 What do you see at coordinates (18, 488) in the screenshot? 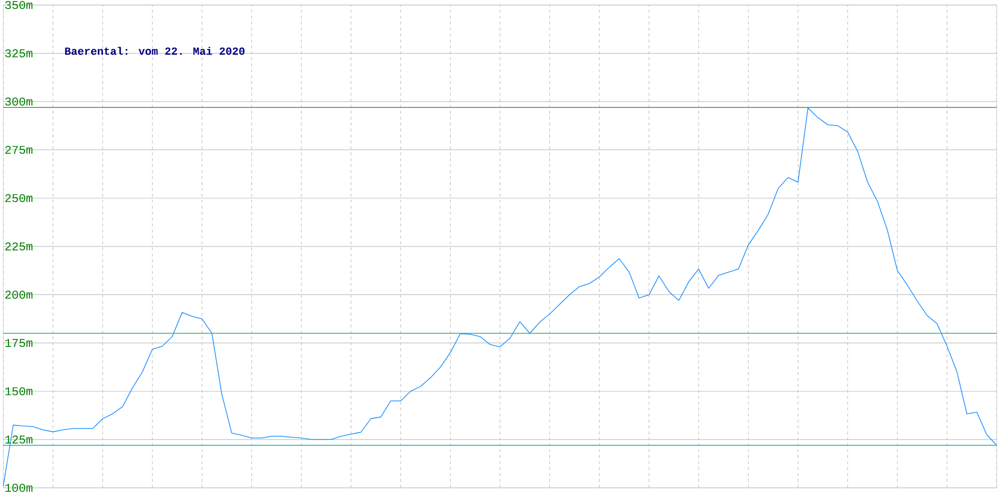
I see `y-tick-label: 100m` at bounding box center [18, 488].